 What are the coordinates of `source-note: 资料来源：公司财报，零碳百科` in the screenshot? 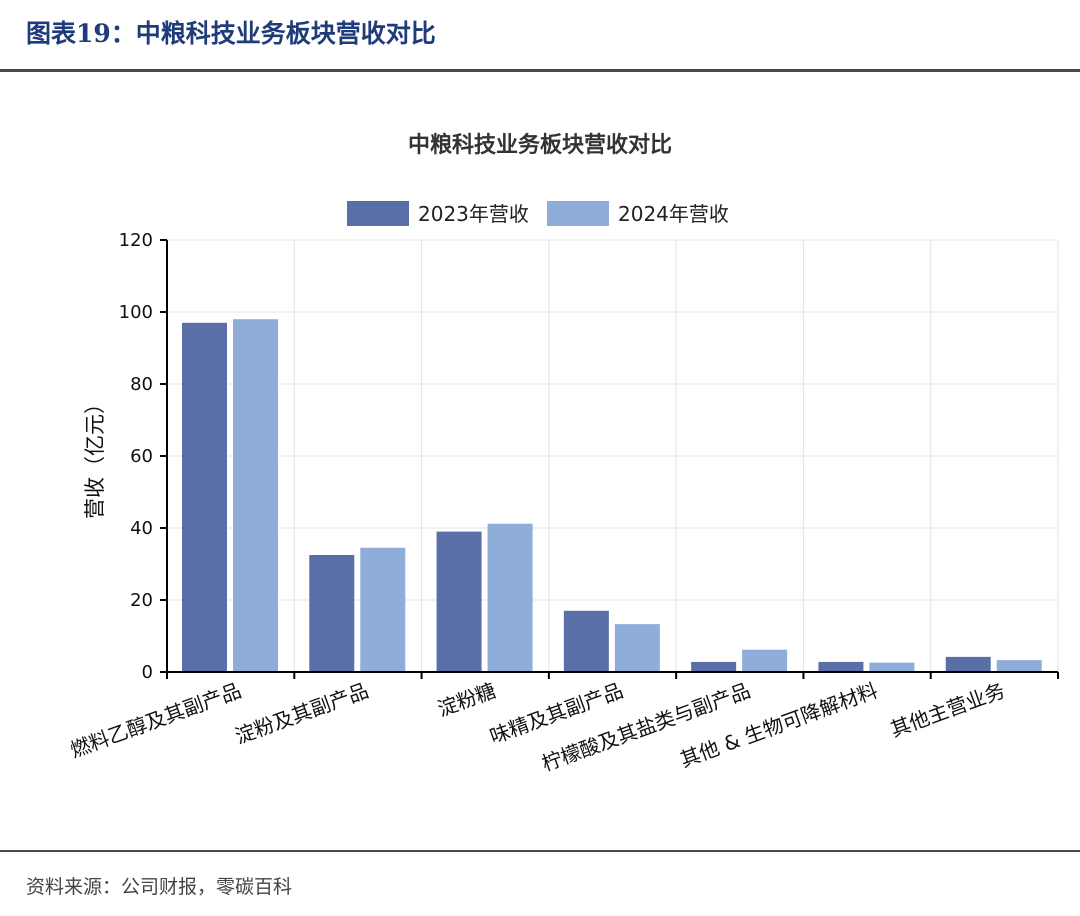 It's located at (159, 887).